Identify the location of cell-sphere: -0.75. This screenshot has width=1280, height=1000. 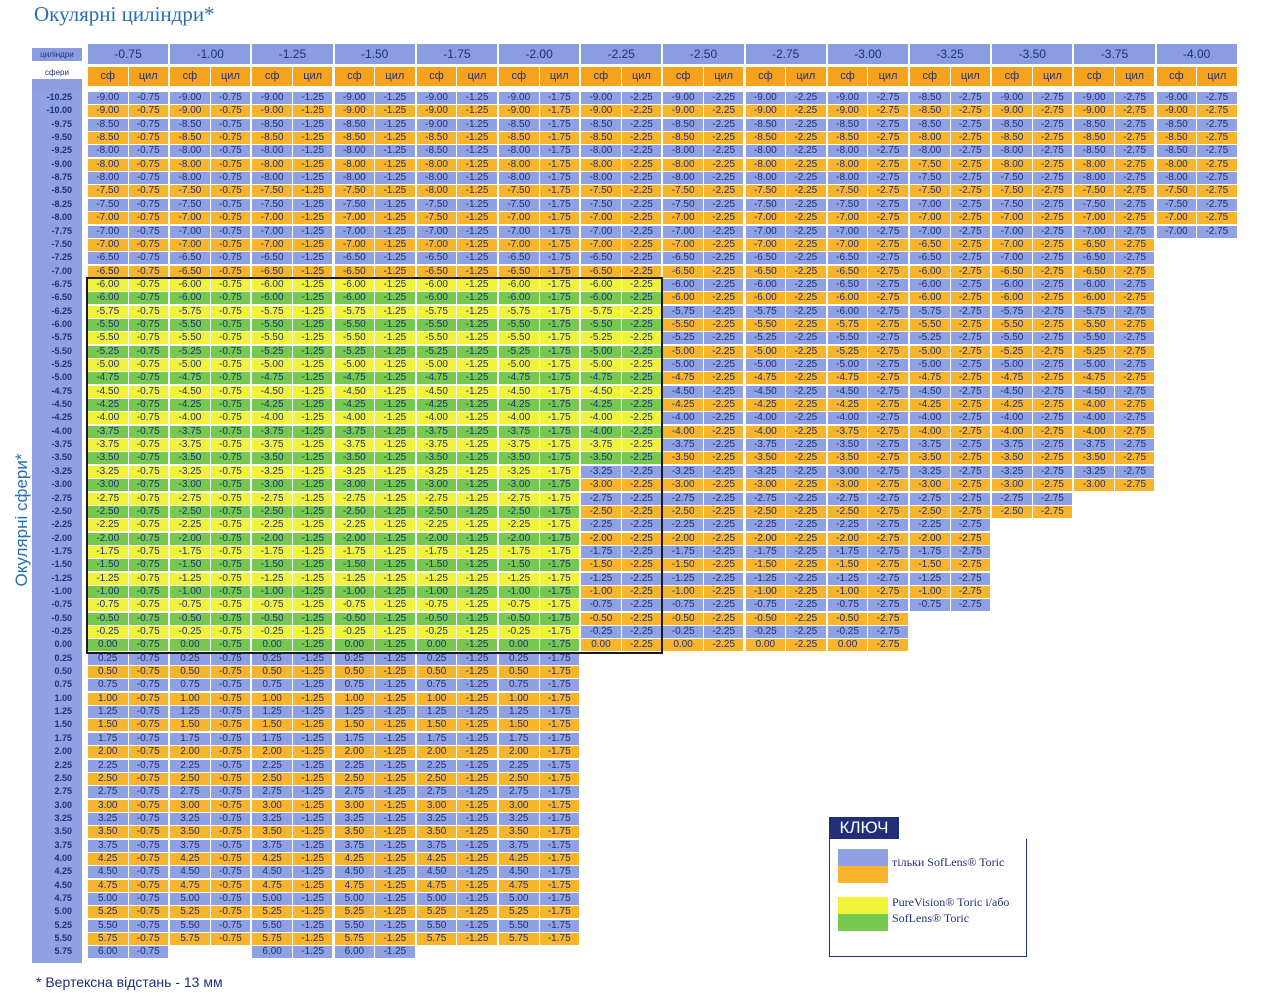
(519, 605).